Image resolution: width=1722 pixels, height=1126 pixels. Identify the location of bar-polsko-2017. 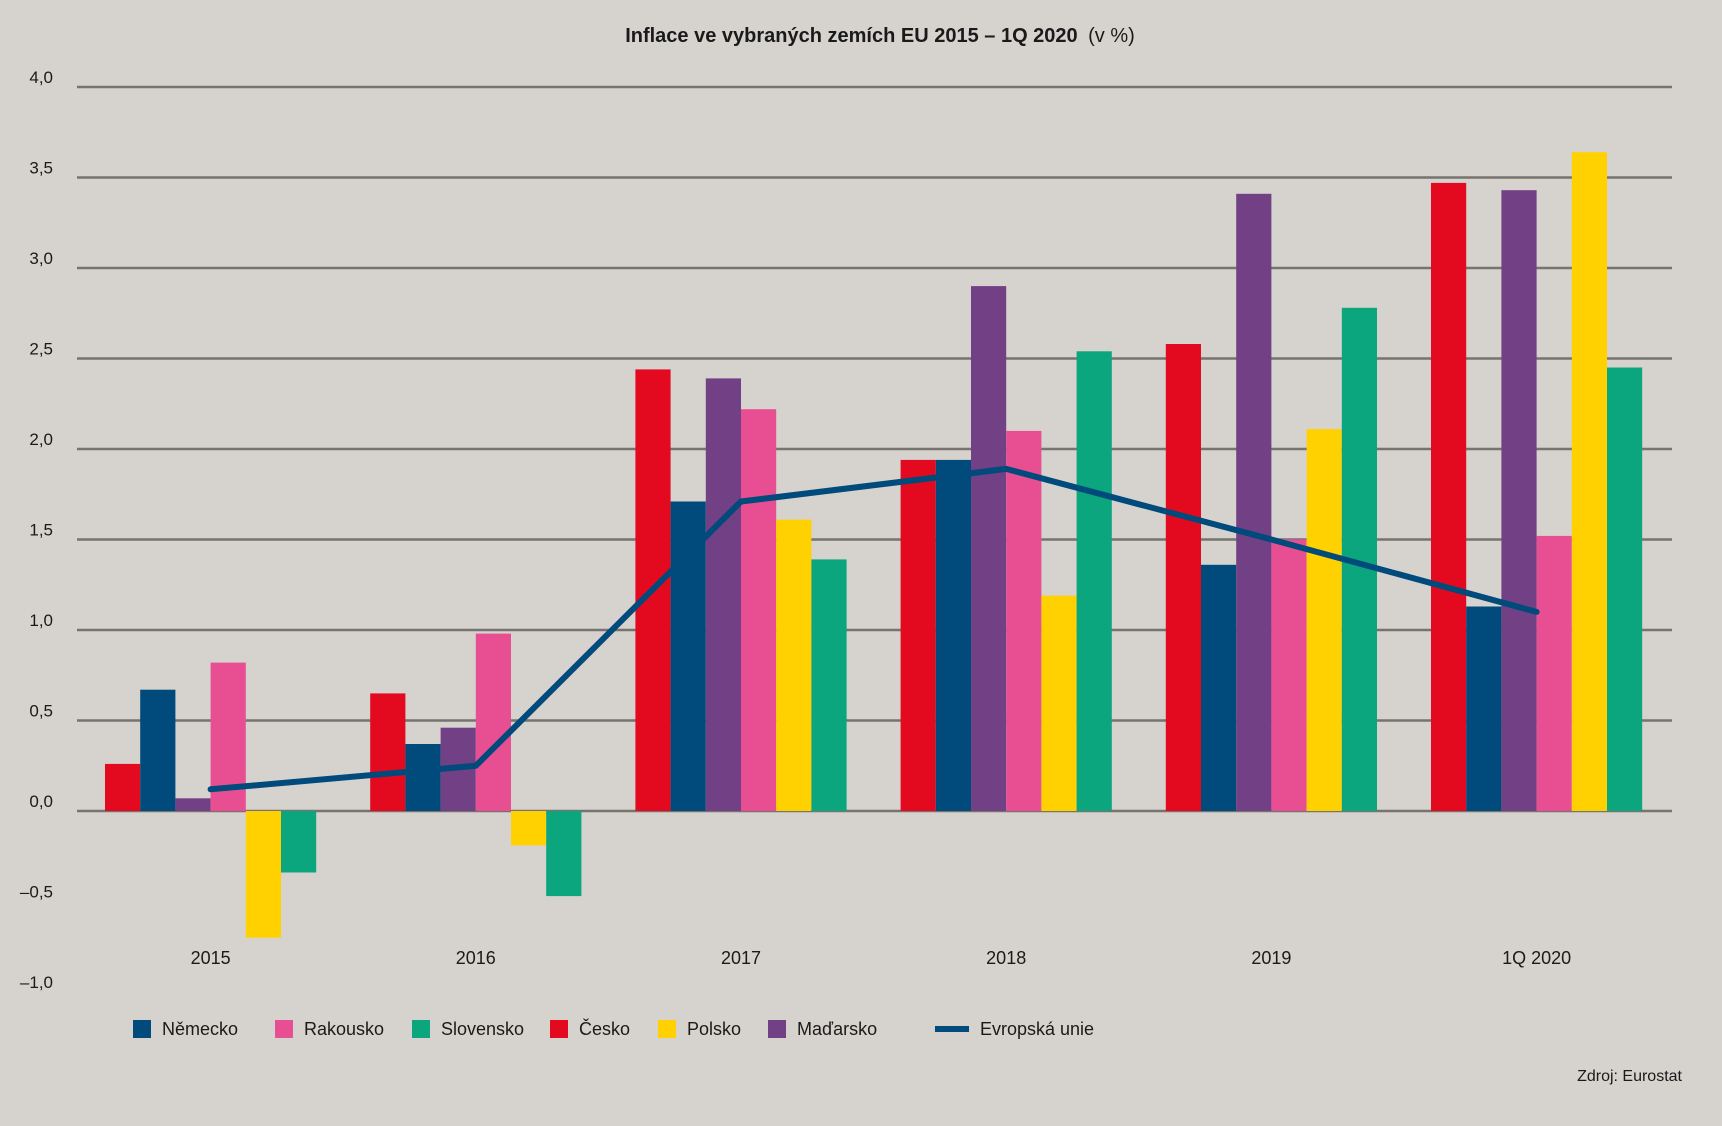
(794, 665).